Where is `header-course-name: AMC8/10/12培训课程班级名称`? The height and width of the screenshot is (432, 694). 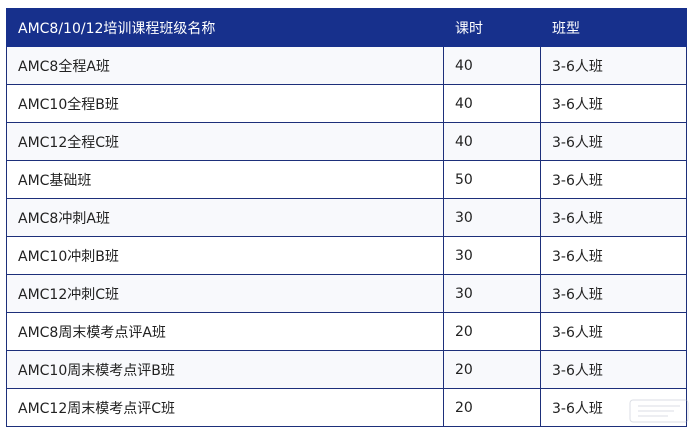
header-course-name: AMC8/10/12培训课程班级名称 is located at coordinates (225, 27).